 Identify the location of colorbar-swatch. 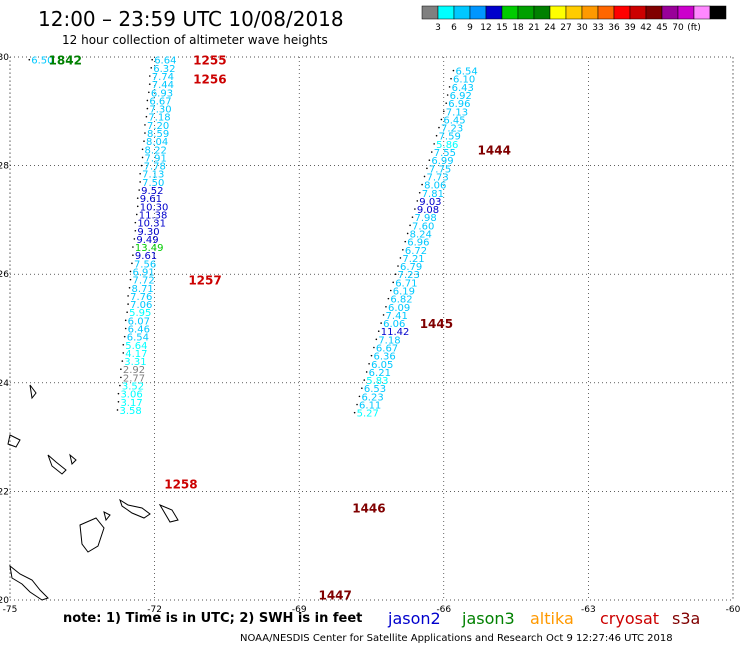
(718, 12).